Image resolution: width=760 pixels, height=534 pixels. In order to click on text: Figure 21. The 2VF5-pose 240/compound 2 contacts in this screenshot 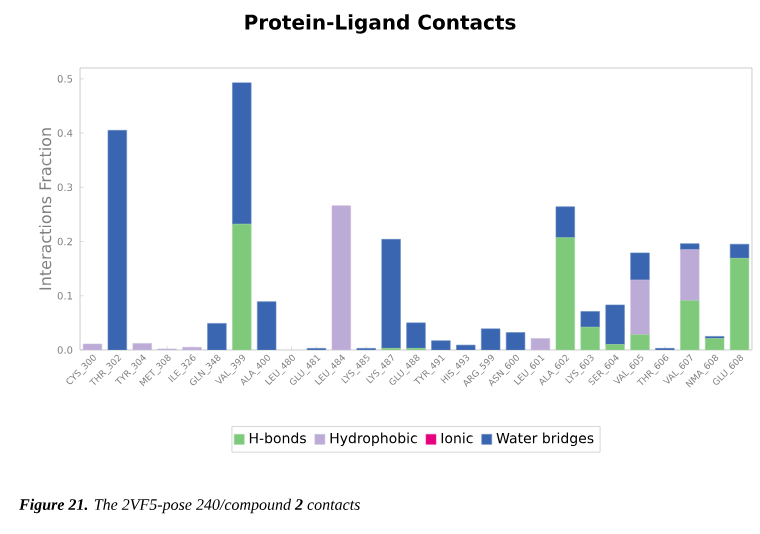, I will do `click(189, 506)`.